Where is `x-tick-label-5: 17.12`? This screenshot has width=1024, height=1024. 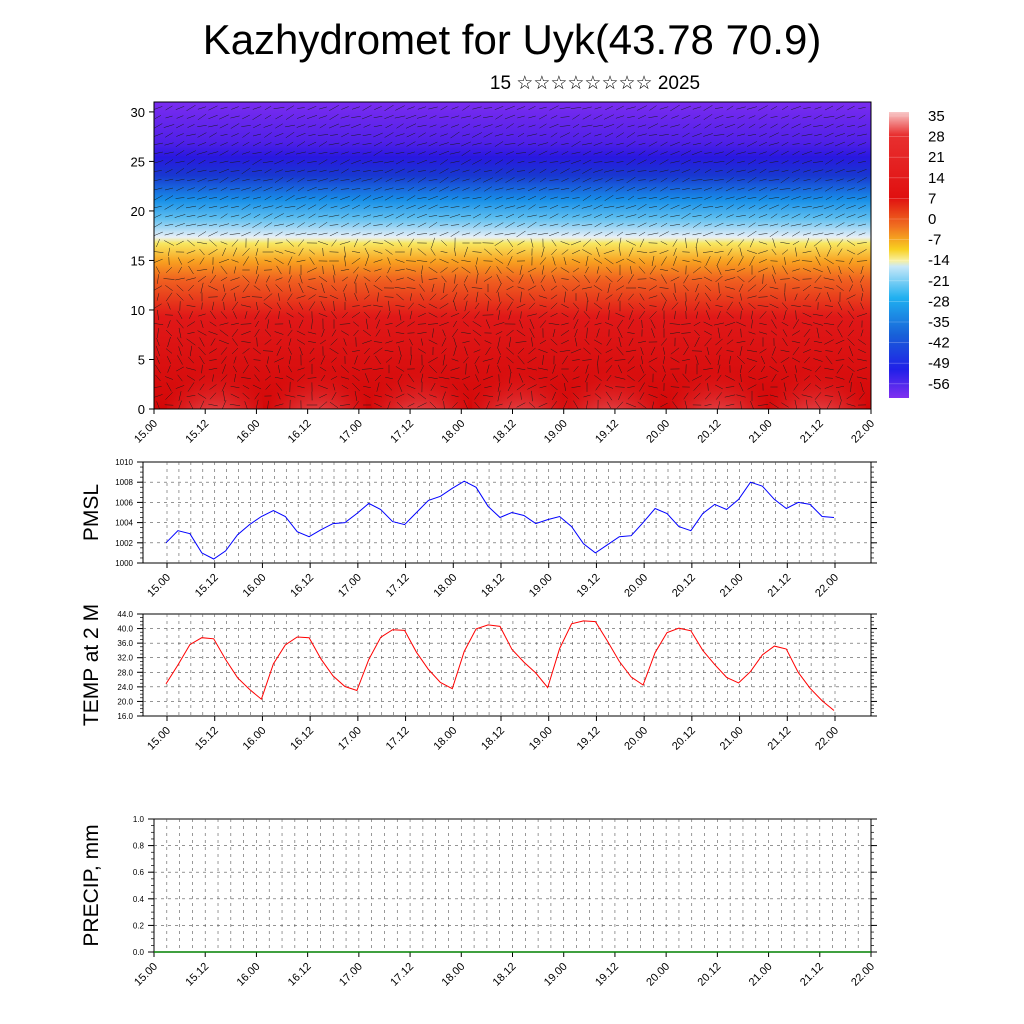
x-tick-label-5: 17.12 is located at coordinates (398, 586).